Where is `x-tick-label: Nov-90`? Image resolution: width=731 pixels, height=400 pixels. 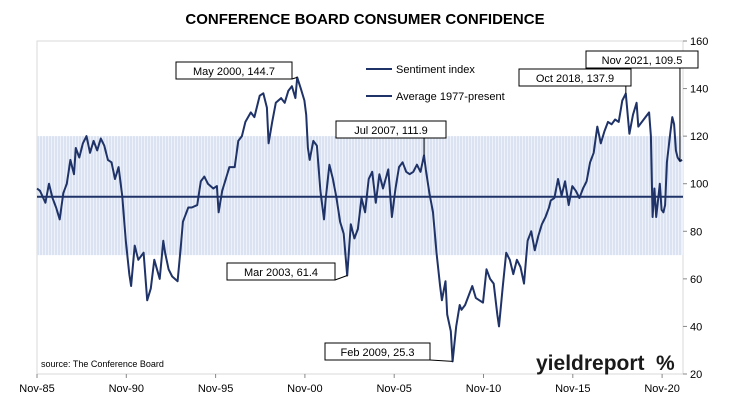 x-tick-label: Nov-90 is located at coordinates (126, 389).